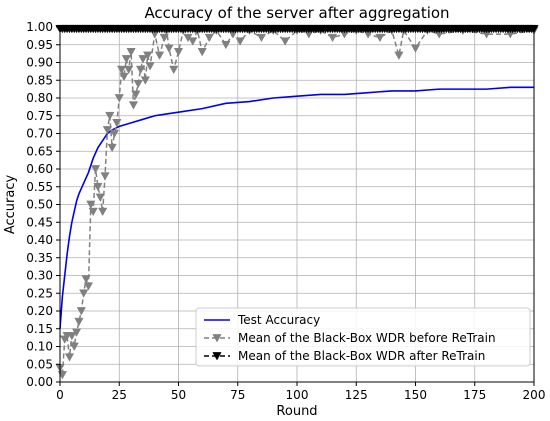 This screenshot has height=421, width=550. Describe the element at coordinates (39, 240) in the screenshot. I see `y-tick-label: 0.40` at that location.